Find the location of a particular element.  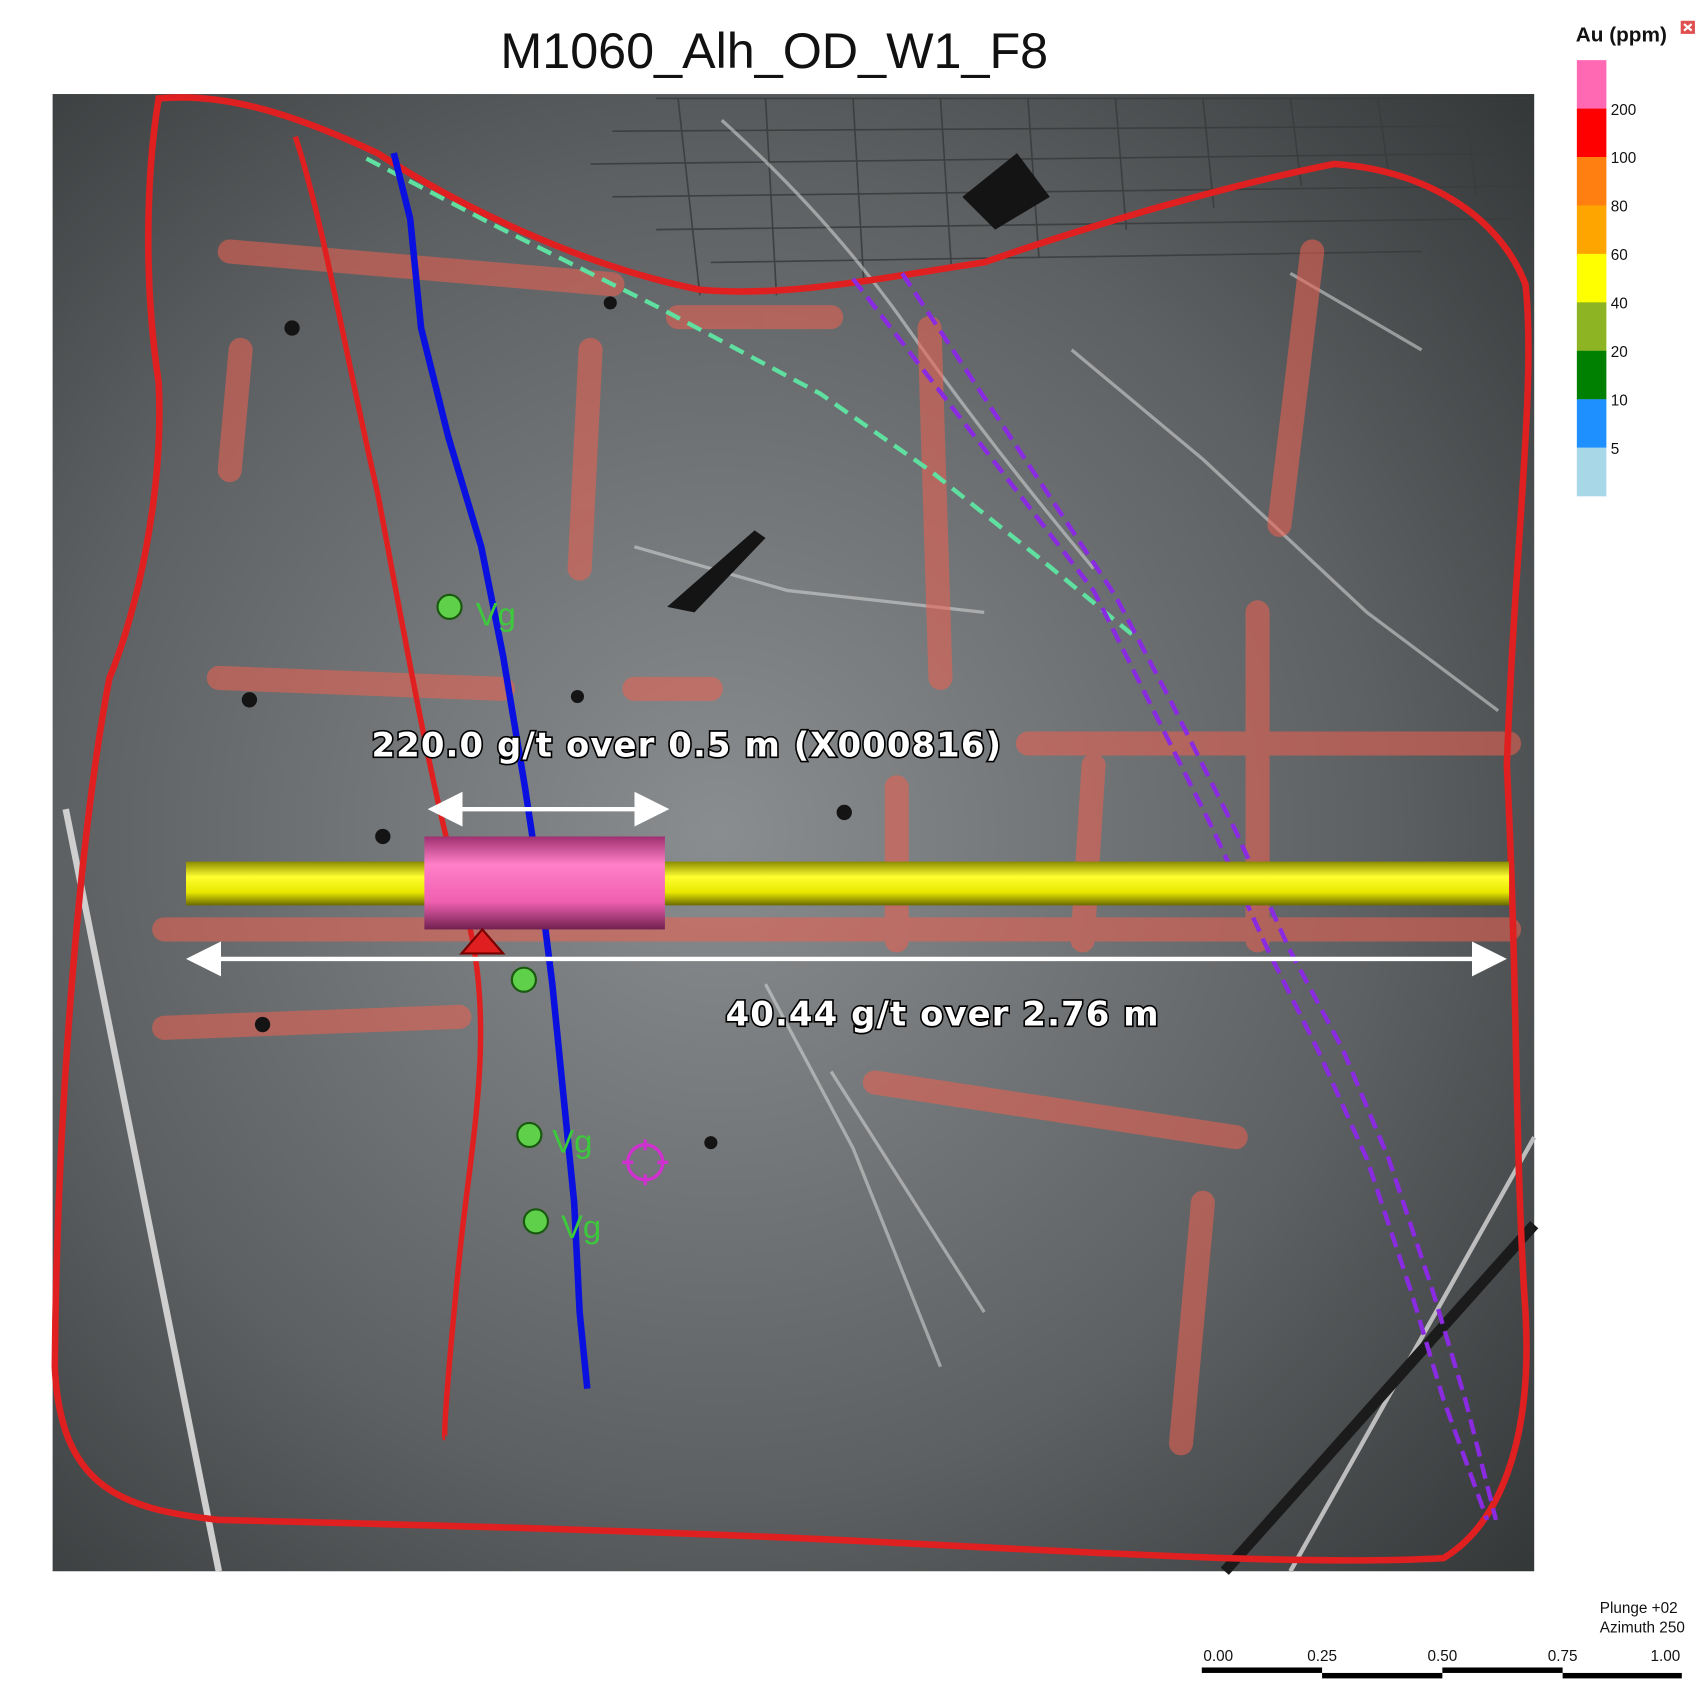

drillhole-interval-high is located at coordinates (544, 883).